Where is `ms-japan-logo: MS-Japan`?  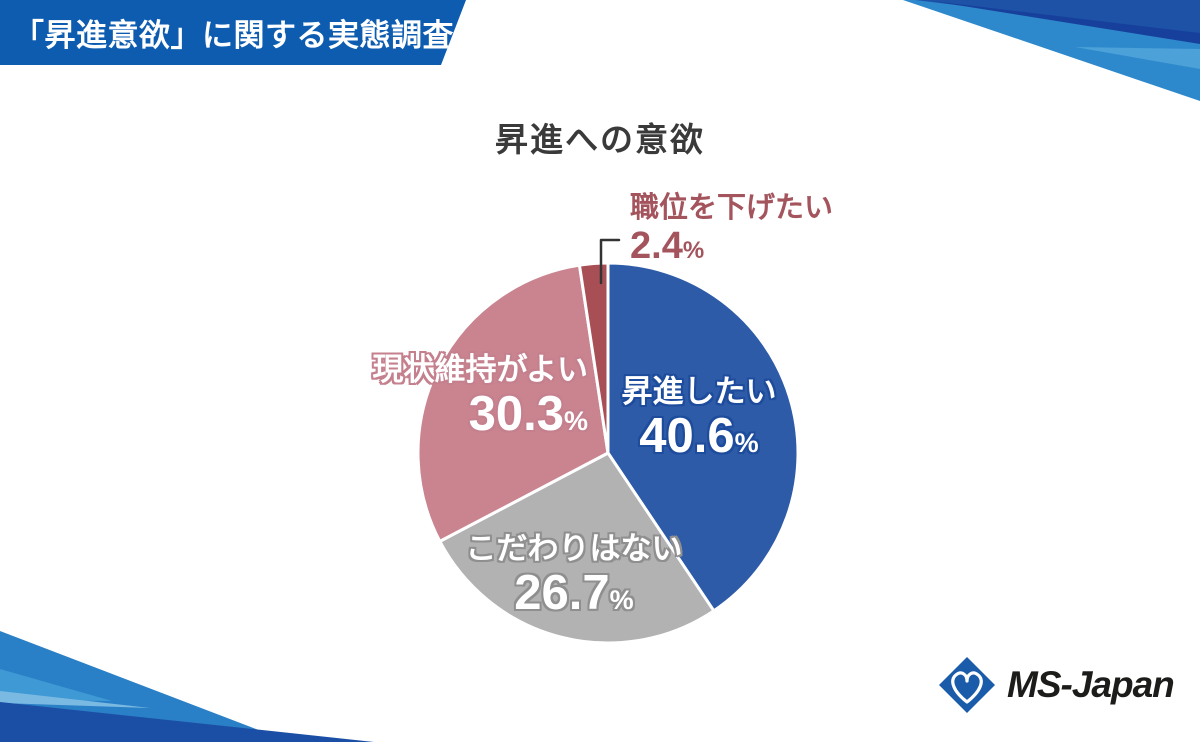
ms-japan-logo: MS-Japan is located at coordinates (1055, 685).